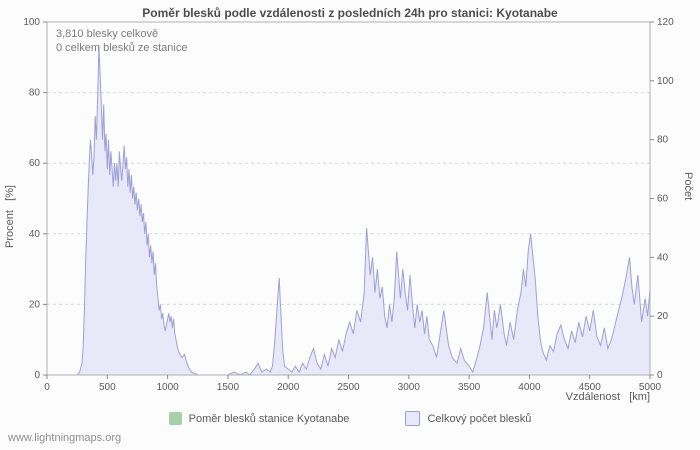 This screenshot has height=450, width=700. I want to click on y-tick-label-left: 0, so click(37, 375).